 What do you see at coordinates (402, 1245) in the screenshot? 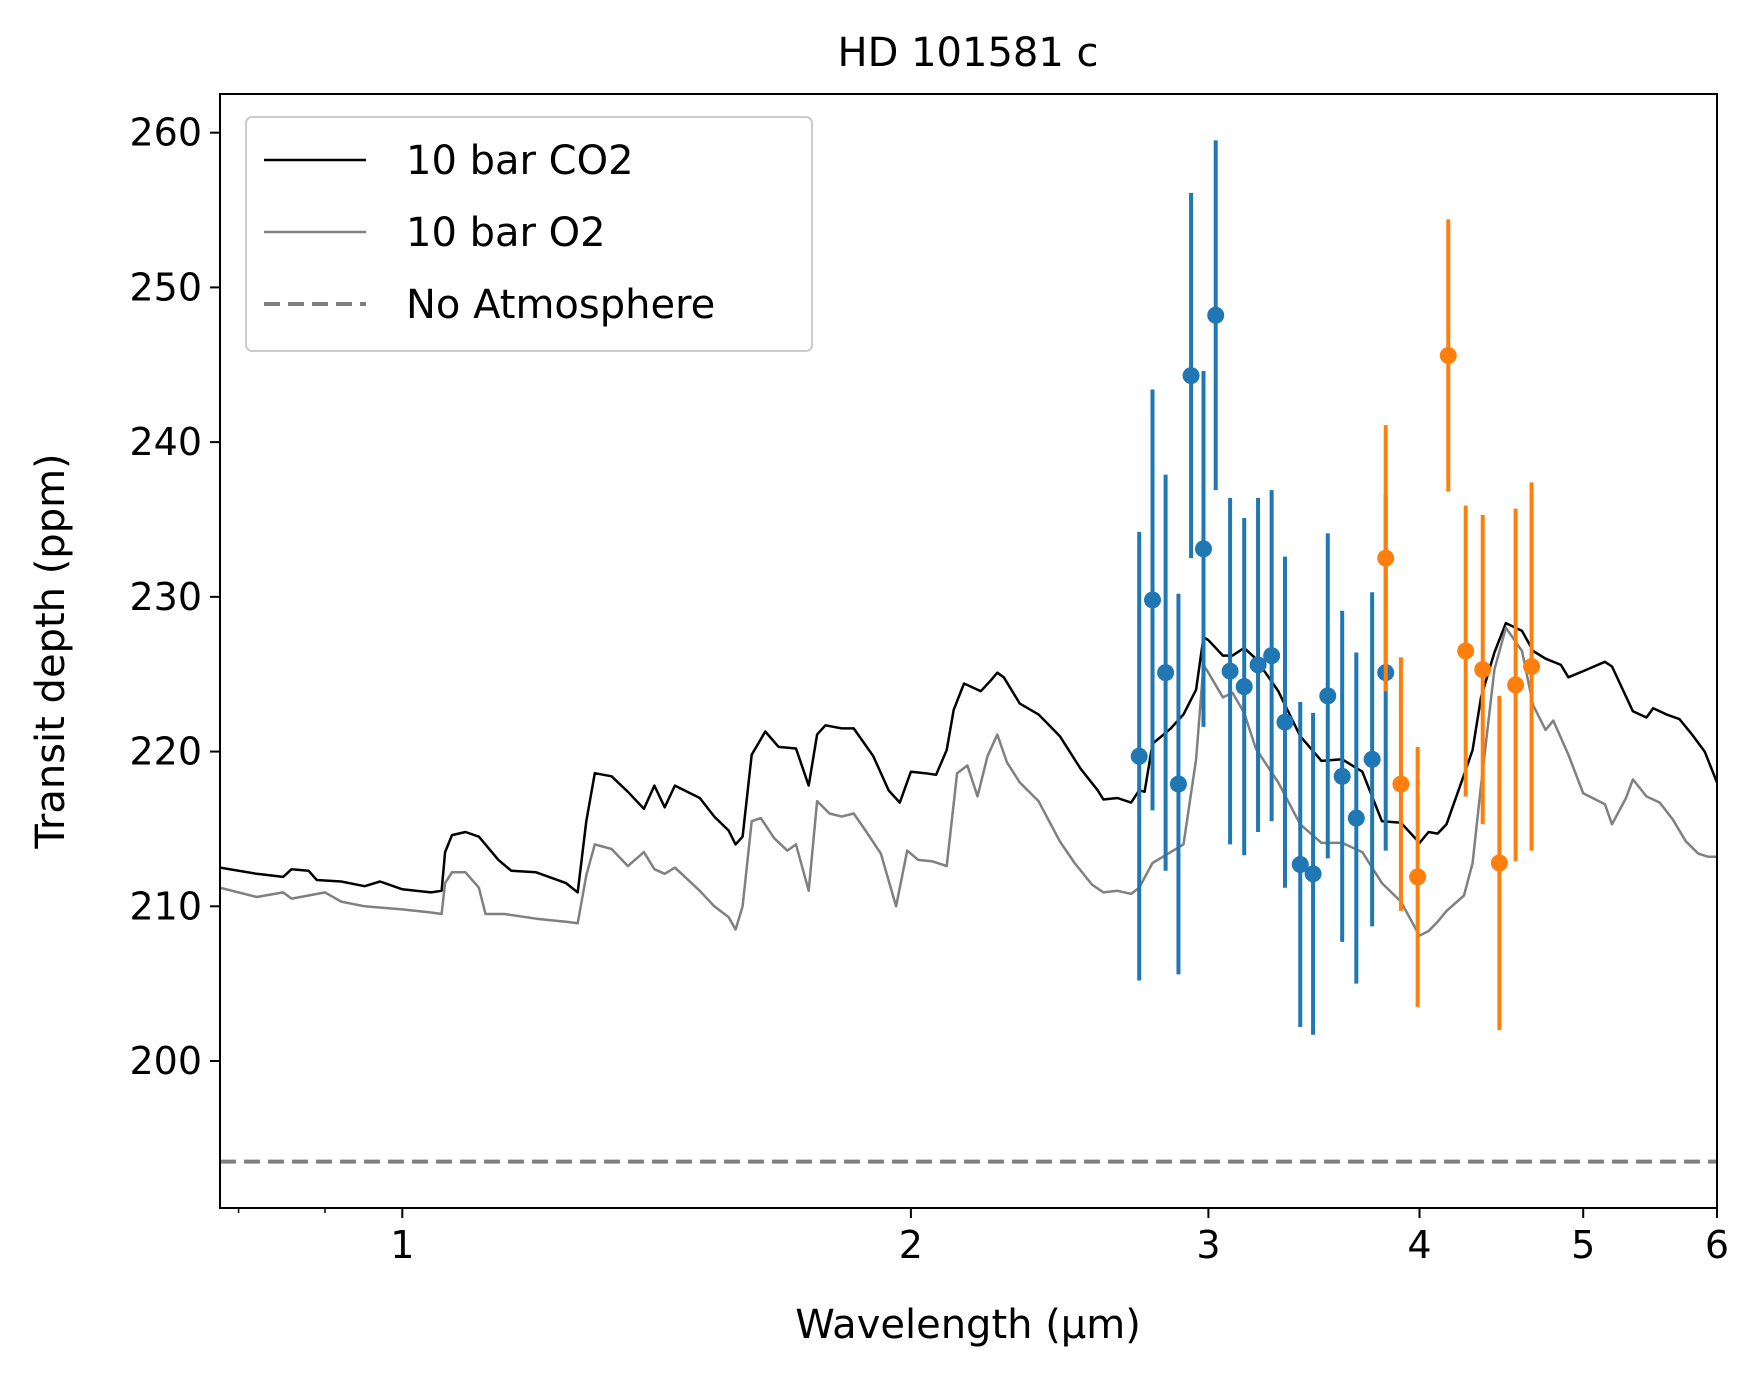
I see `x-tick-label-0: 1` at bounding box center [402, 1245].